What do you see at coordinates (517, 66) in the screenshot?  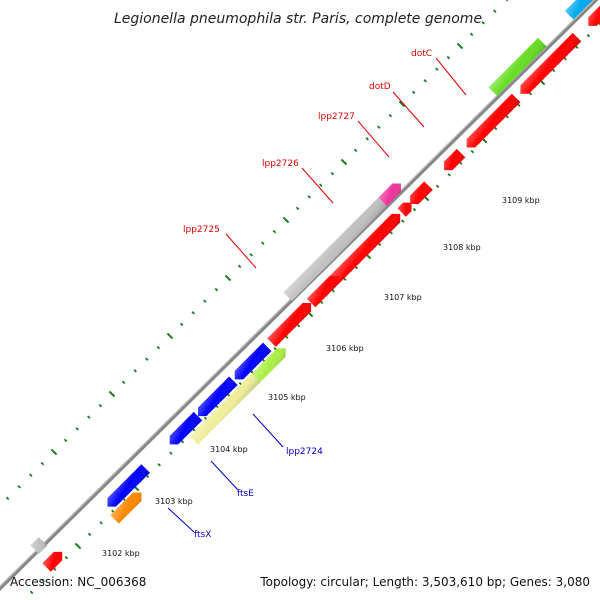 I see `gene-block-green-shading` at bounding box center [517, 66].